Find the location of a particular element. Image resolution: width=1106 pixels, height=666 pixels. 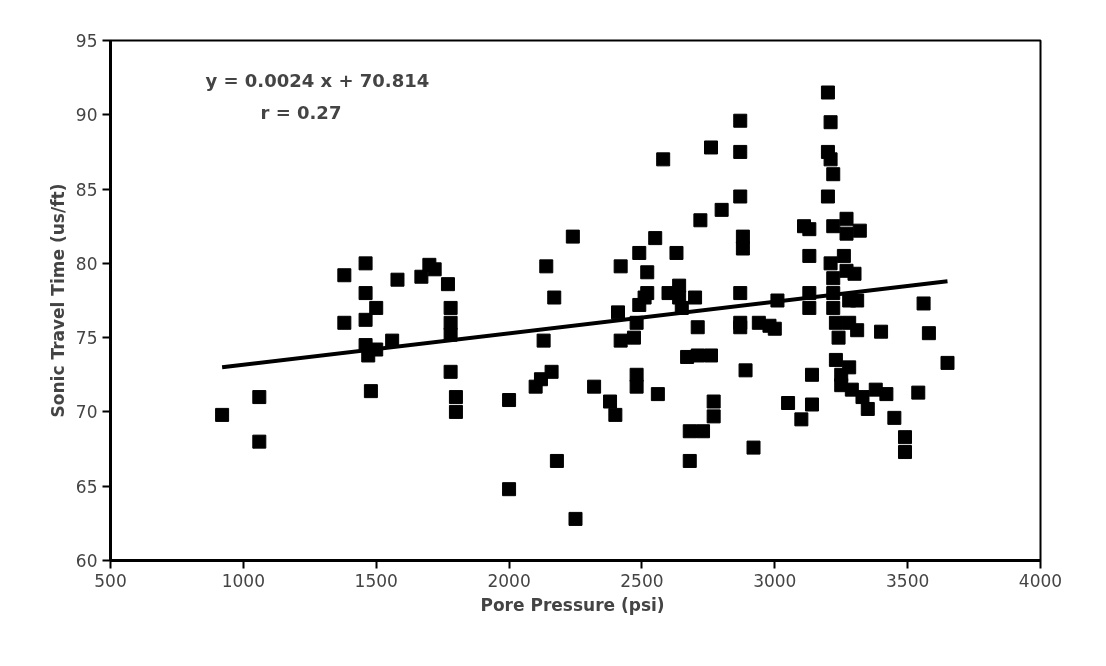

x-tick-label: 500 is located at coordinates (110, 580).